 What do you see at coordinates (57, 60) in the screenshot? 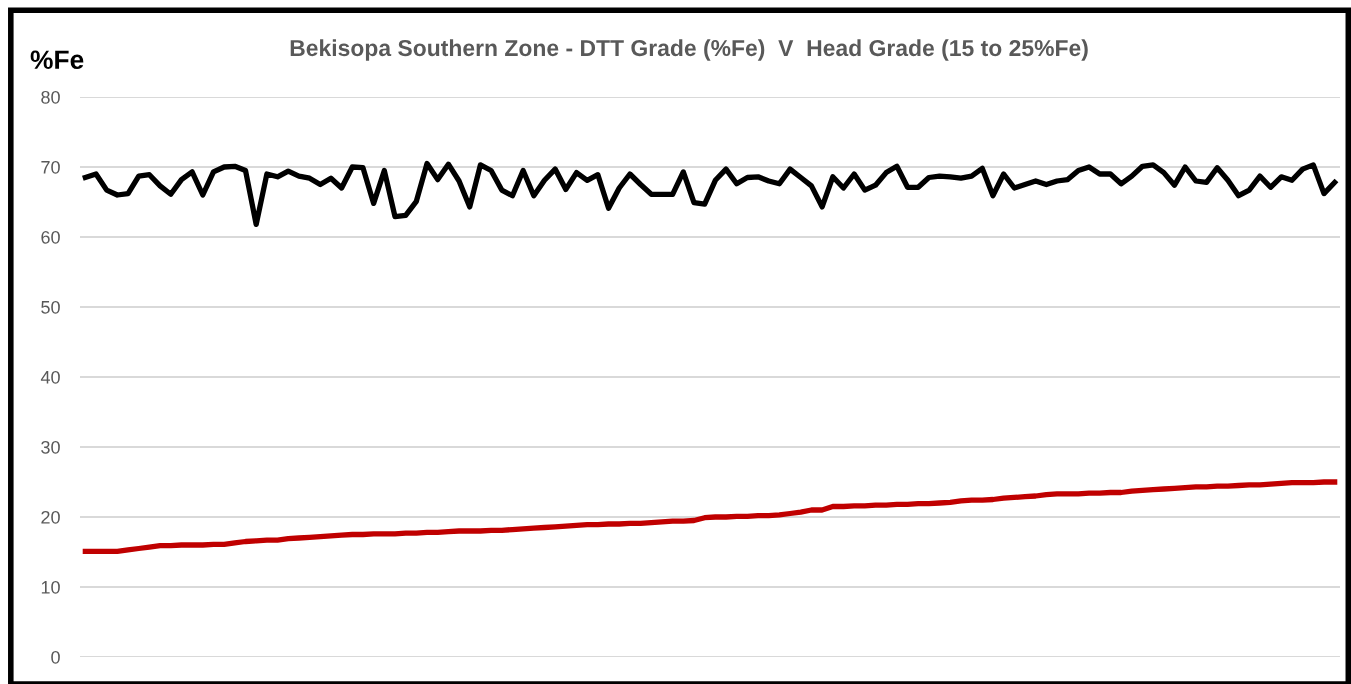
I see `y-axis-title: %Fe` at bounding box center [57, 60].